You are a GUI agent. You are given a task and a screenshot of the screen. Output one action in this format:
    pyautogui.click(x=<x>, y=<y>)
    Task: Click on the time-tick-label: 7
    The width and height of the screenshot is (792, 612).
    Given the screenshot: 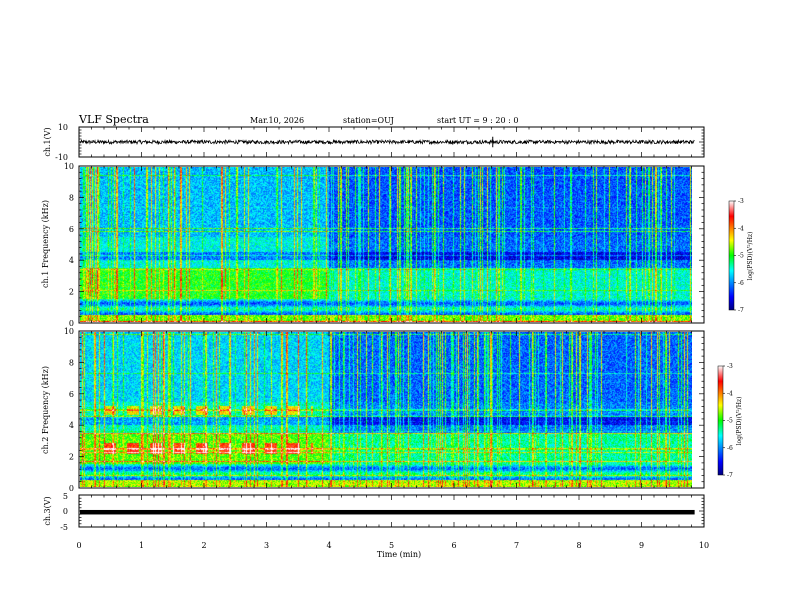 What is the action you would take?
    pyautogui.click(x=516, y=545)
    